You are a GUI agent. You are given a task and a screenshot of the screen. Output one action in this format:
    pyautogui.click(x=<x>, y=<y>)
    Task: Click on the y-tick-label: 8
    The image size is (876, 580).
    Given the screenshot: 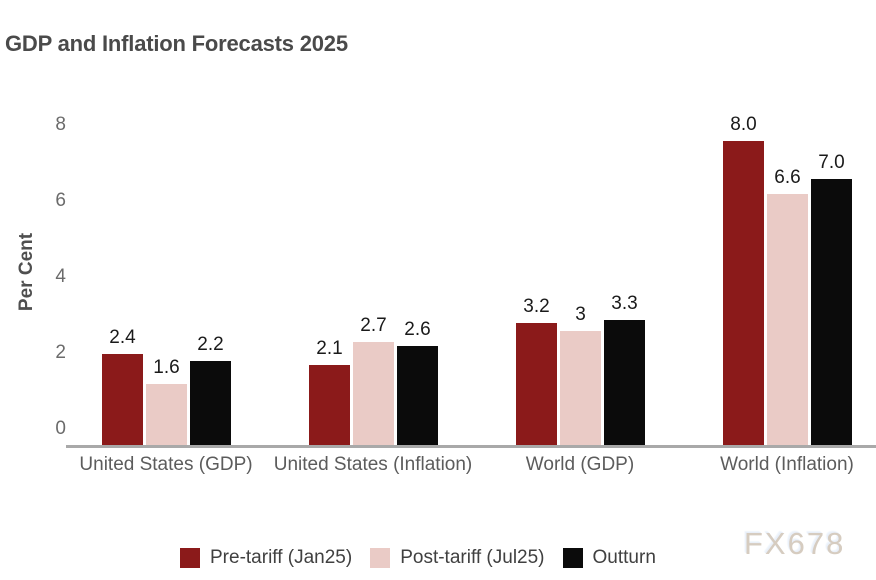 What is the action you would take?
    pyautogui.click(x=60, y=124)
    